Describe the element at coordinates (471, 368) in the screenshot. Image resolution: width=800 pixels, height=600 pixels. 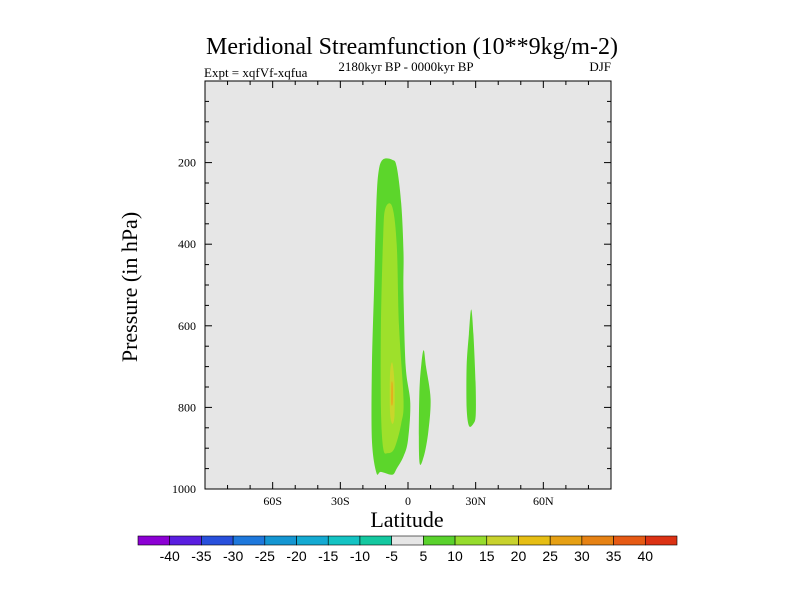
I see `cell-5to10-ne` at that location.